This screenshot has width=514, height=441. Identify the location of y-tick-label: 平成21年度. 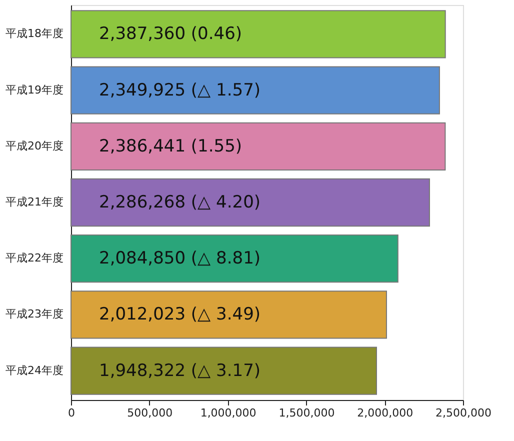
(35, 202).